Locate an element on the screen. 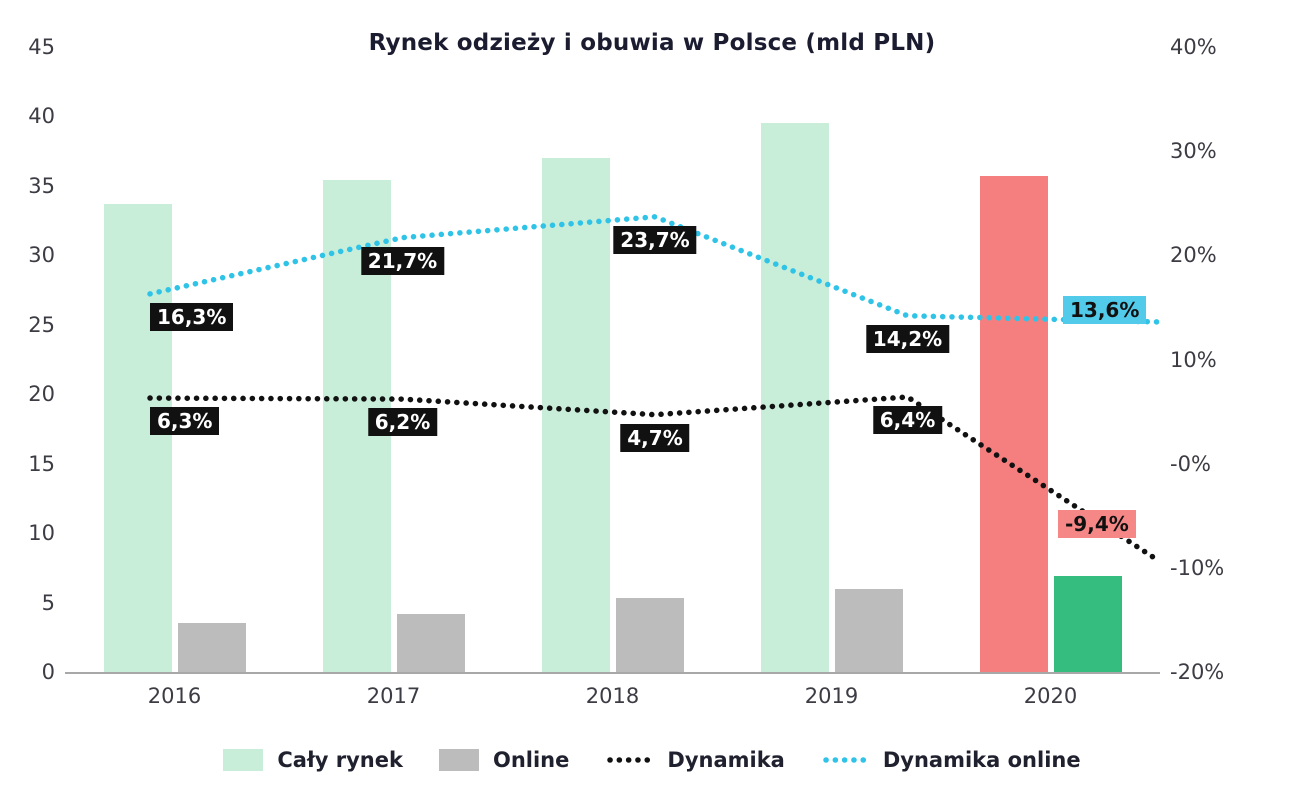 The width and height of the screenshot is (1304, 787). y-axis-left-tick: 25 is located at coordinates (41, 324).